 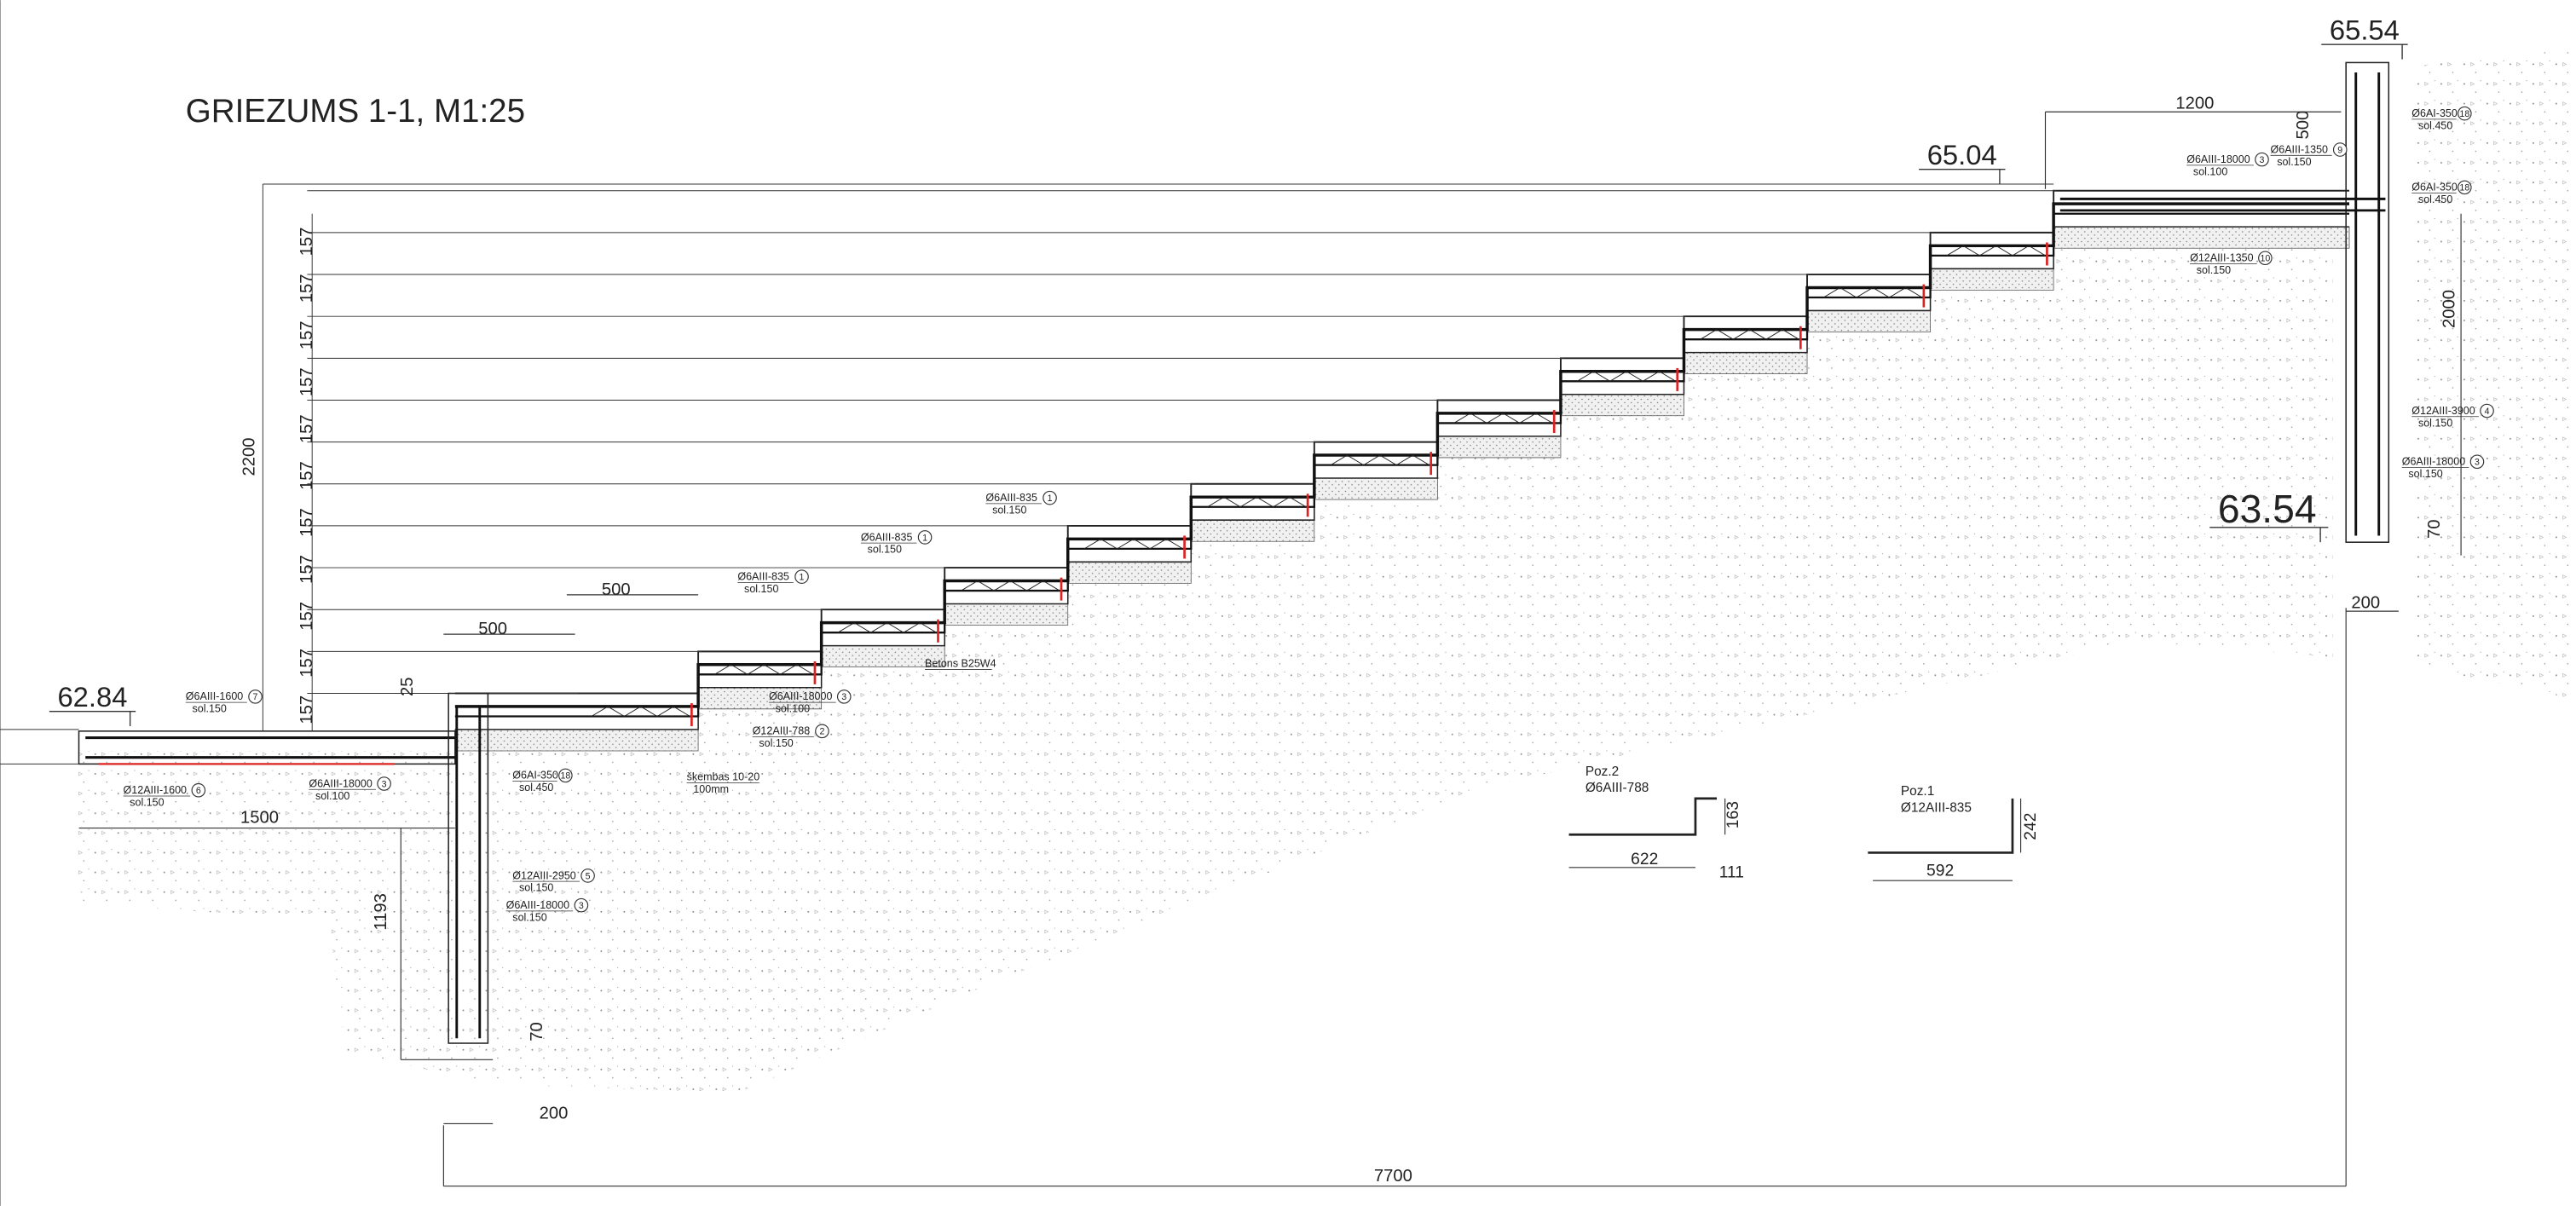 I want to click on elevation: 65.04, so click(x=1962, y=154).